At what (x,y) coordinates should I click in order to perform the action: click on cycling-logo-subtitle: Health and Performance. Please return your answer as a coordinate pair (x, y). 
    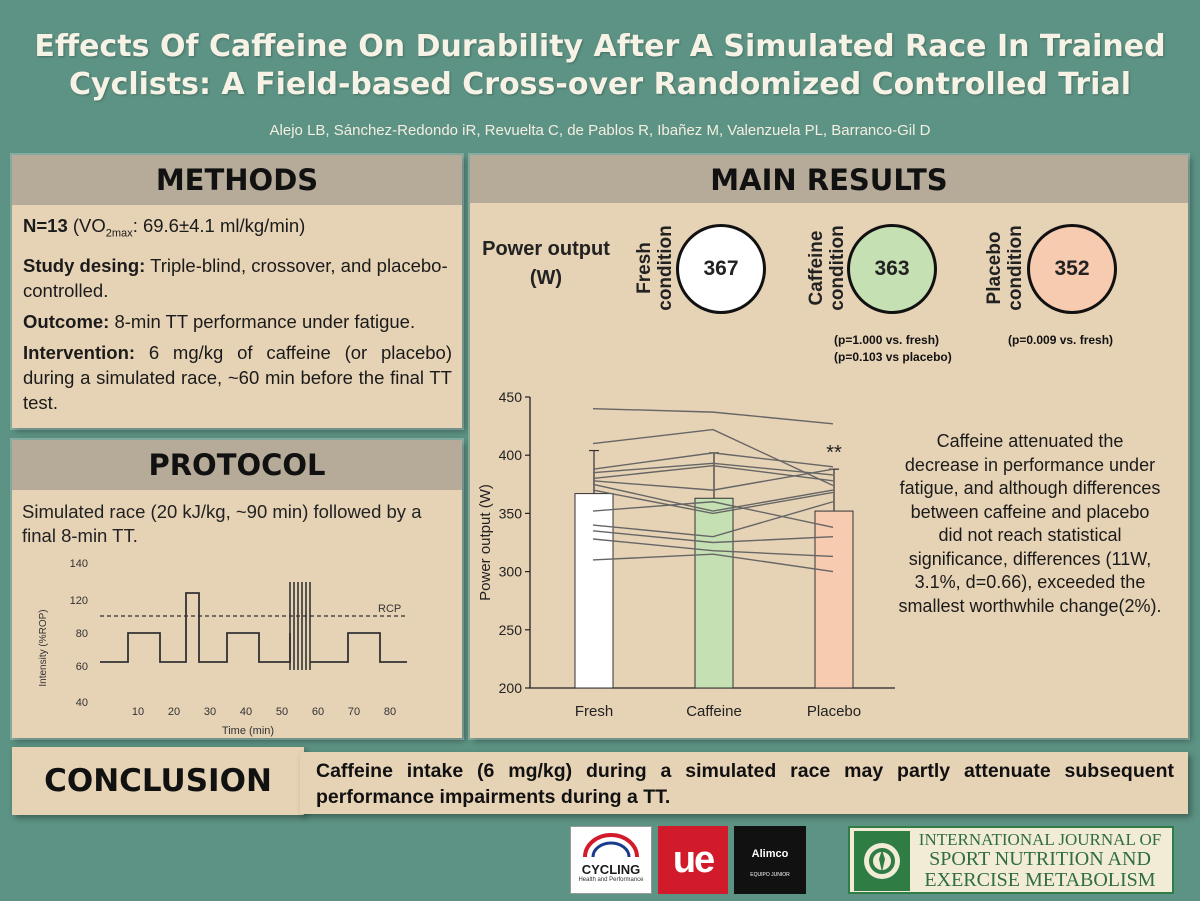
    Looking at the image, I should click on (611, 880).